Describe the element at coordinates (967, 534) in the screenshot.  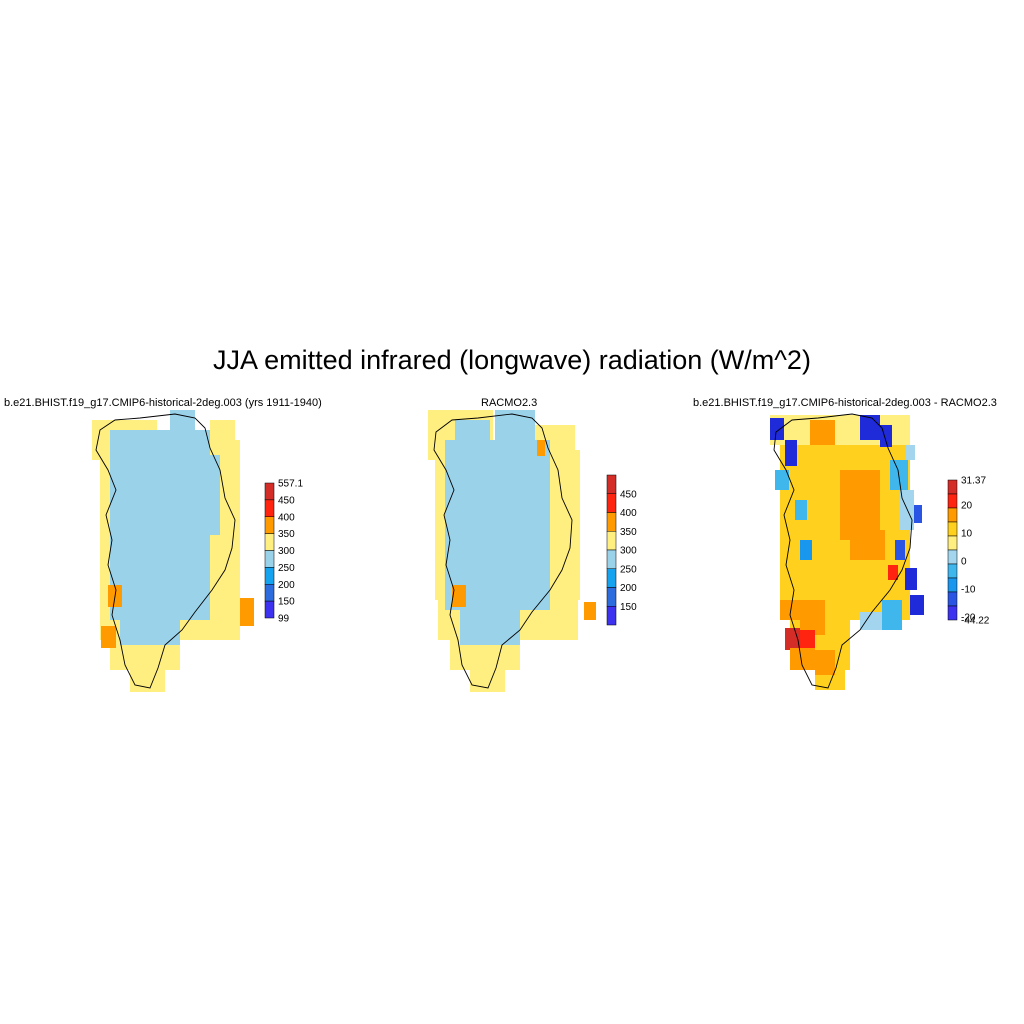
I see `colorbar-label: 10` at that location.